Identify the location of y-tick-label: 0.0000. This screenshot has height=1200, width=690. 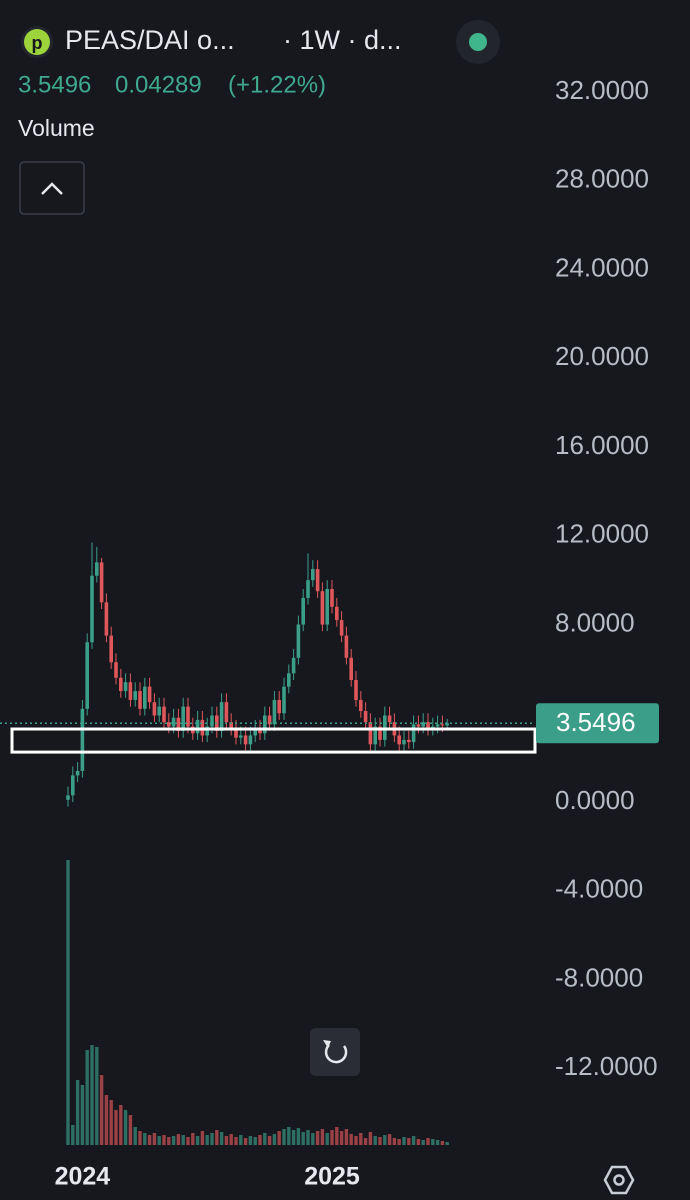
(595, 800).